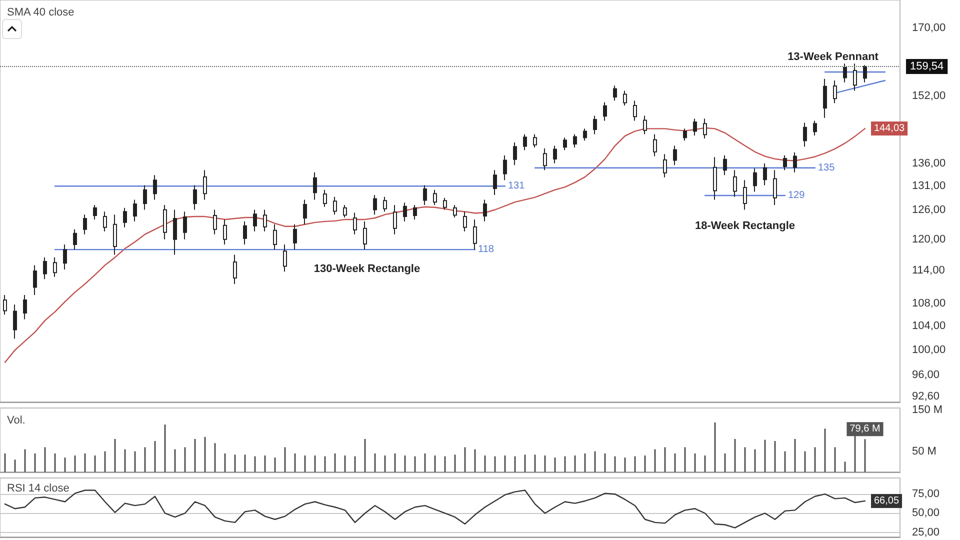 Image resolution: width=960 pixels, height=540 pixels. I want to click on annotation: 130-Week Rectangle, so click(367, 269).